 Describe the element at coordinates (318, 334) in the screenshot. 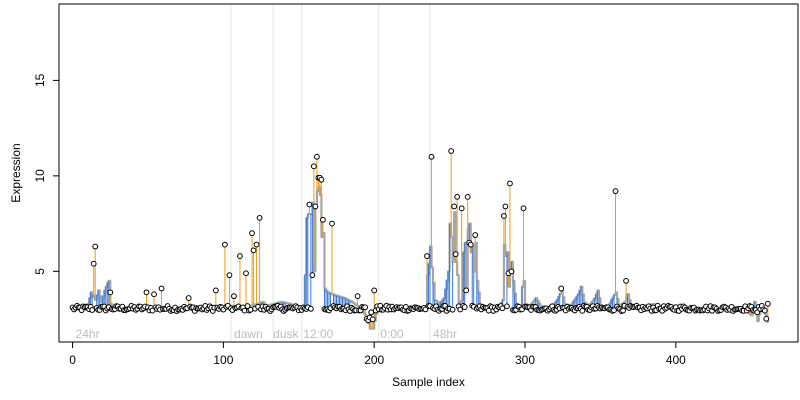

I see `region-label: 12:00` at that location.